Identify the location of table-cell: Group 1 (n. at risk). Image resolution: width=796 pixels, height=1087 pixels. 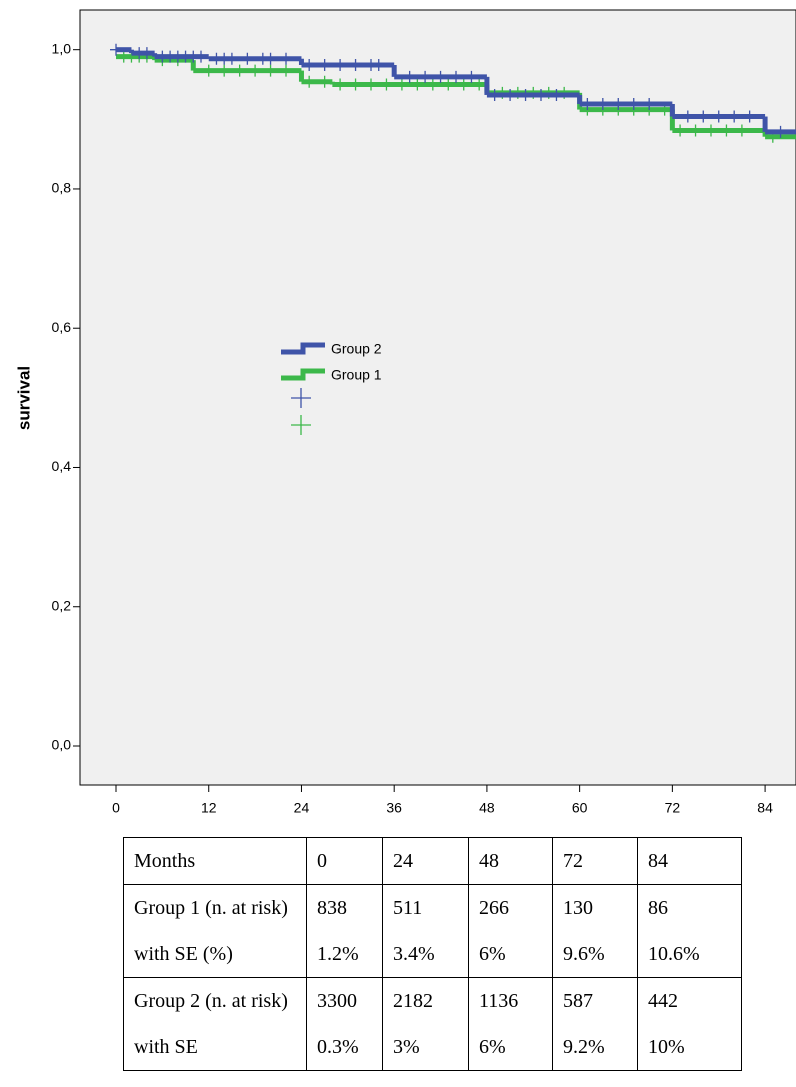
(215, 907).